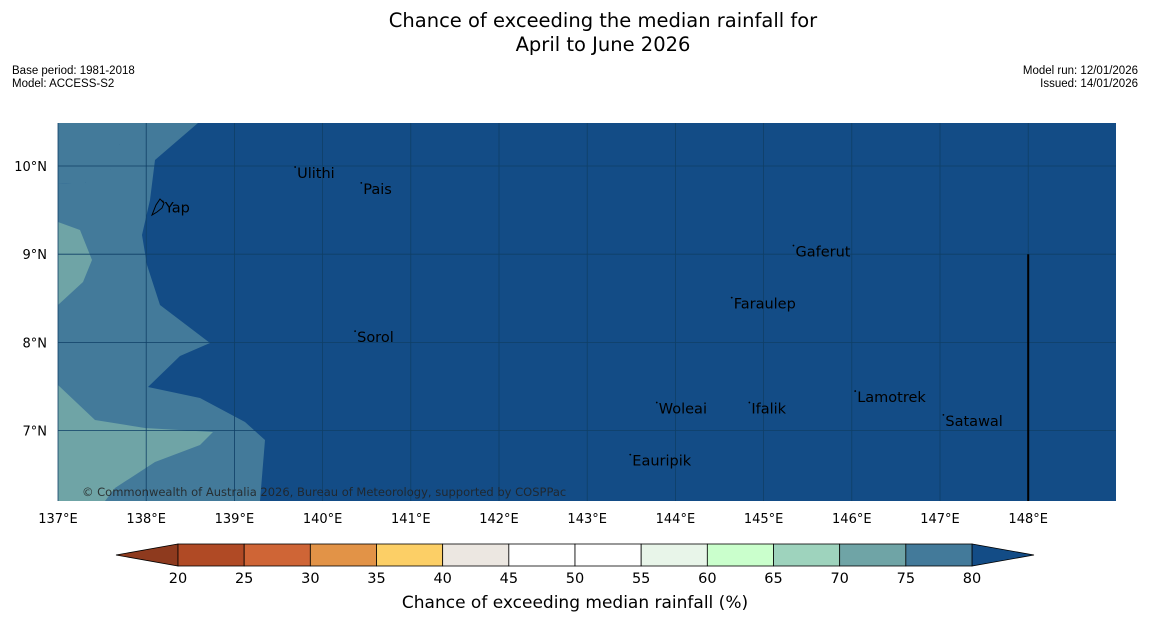 The height and width of the screenshot is (644, 1150). Describe the element at coordinates (157, 207) in the screenshot. I see `yap-island-outline` at that location.